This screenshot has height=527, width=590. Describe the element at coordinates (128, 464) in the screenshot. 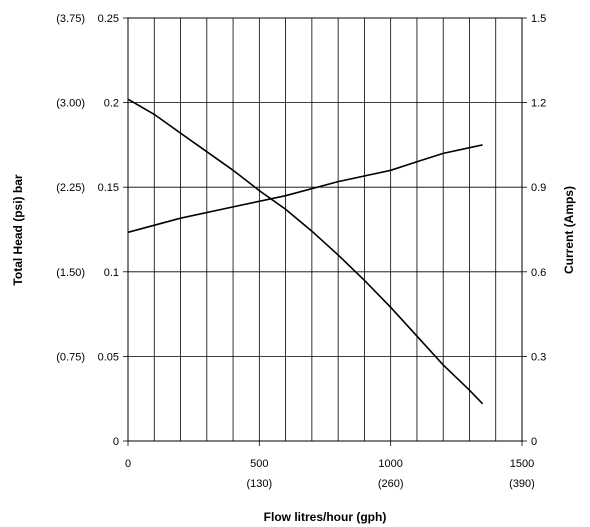

I see `x-tick-label: 0` at that location.